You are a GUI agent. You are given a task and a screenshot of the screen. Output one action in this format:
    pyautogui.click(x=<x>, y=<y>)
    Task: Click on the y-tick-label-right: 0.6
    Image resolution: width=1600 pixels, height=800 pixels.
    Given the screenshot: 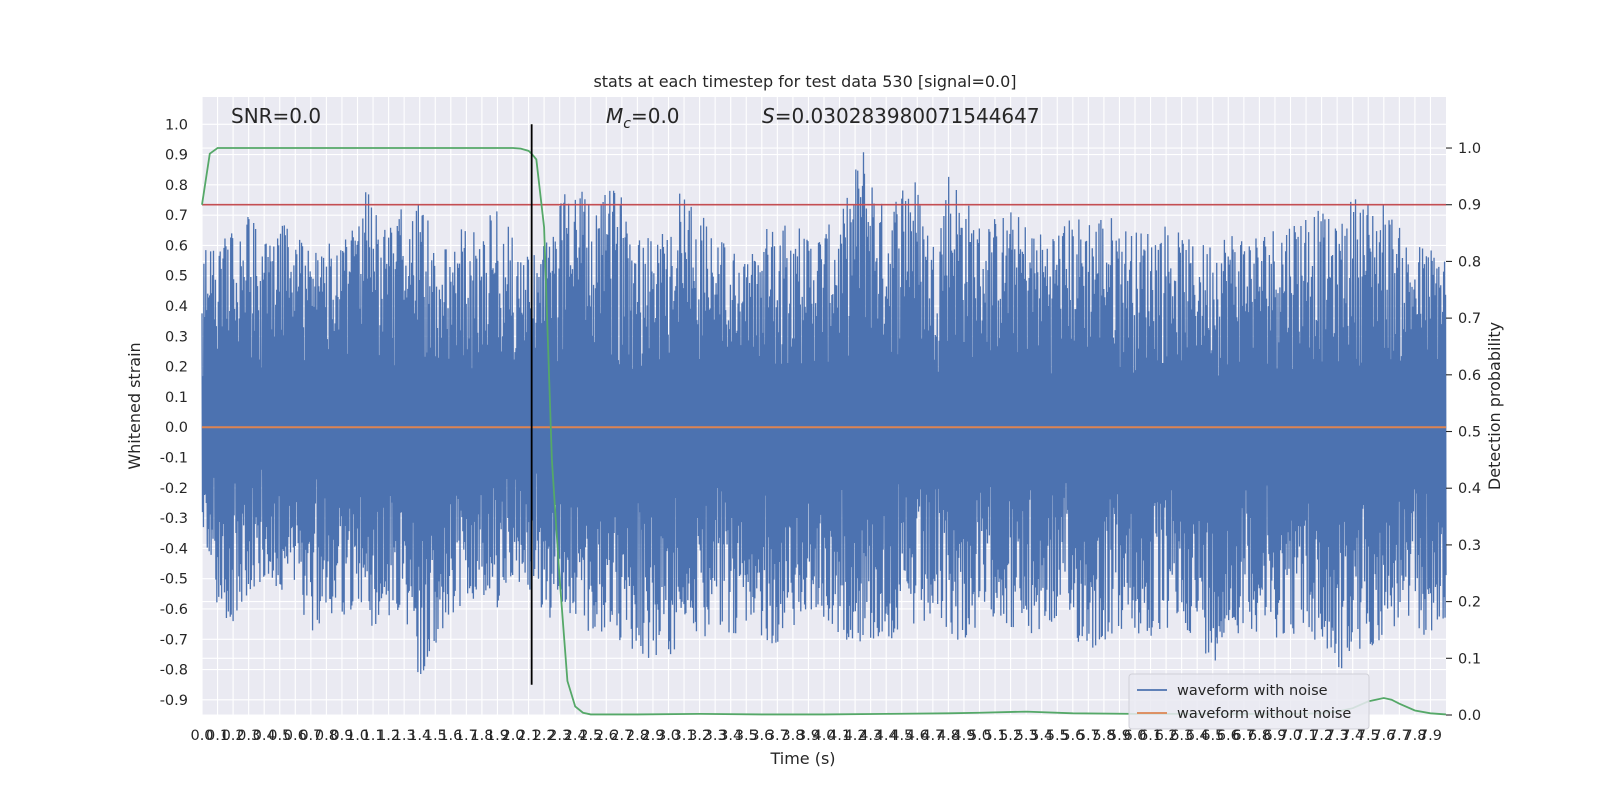 What is the action you would take?
    pyautogui.click(x=1469, y=376)
    